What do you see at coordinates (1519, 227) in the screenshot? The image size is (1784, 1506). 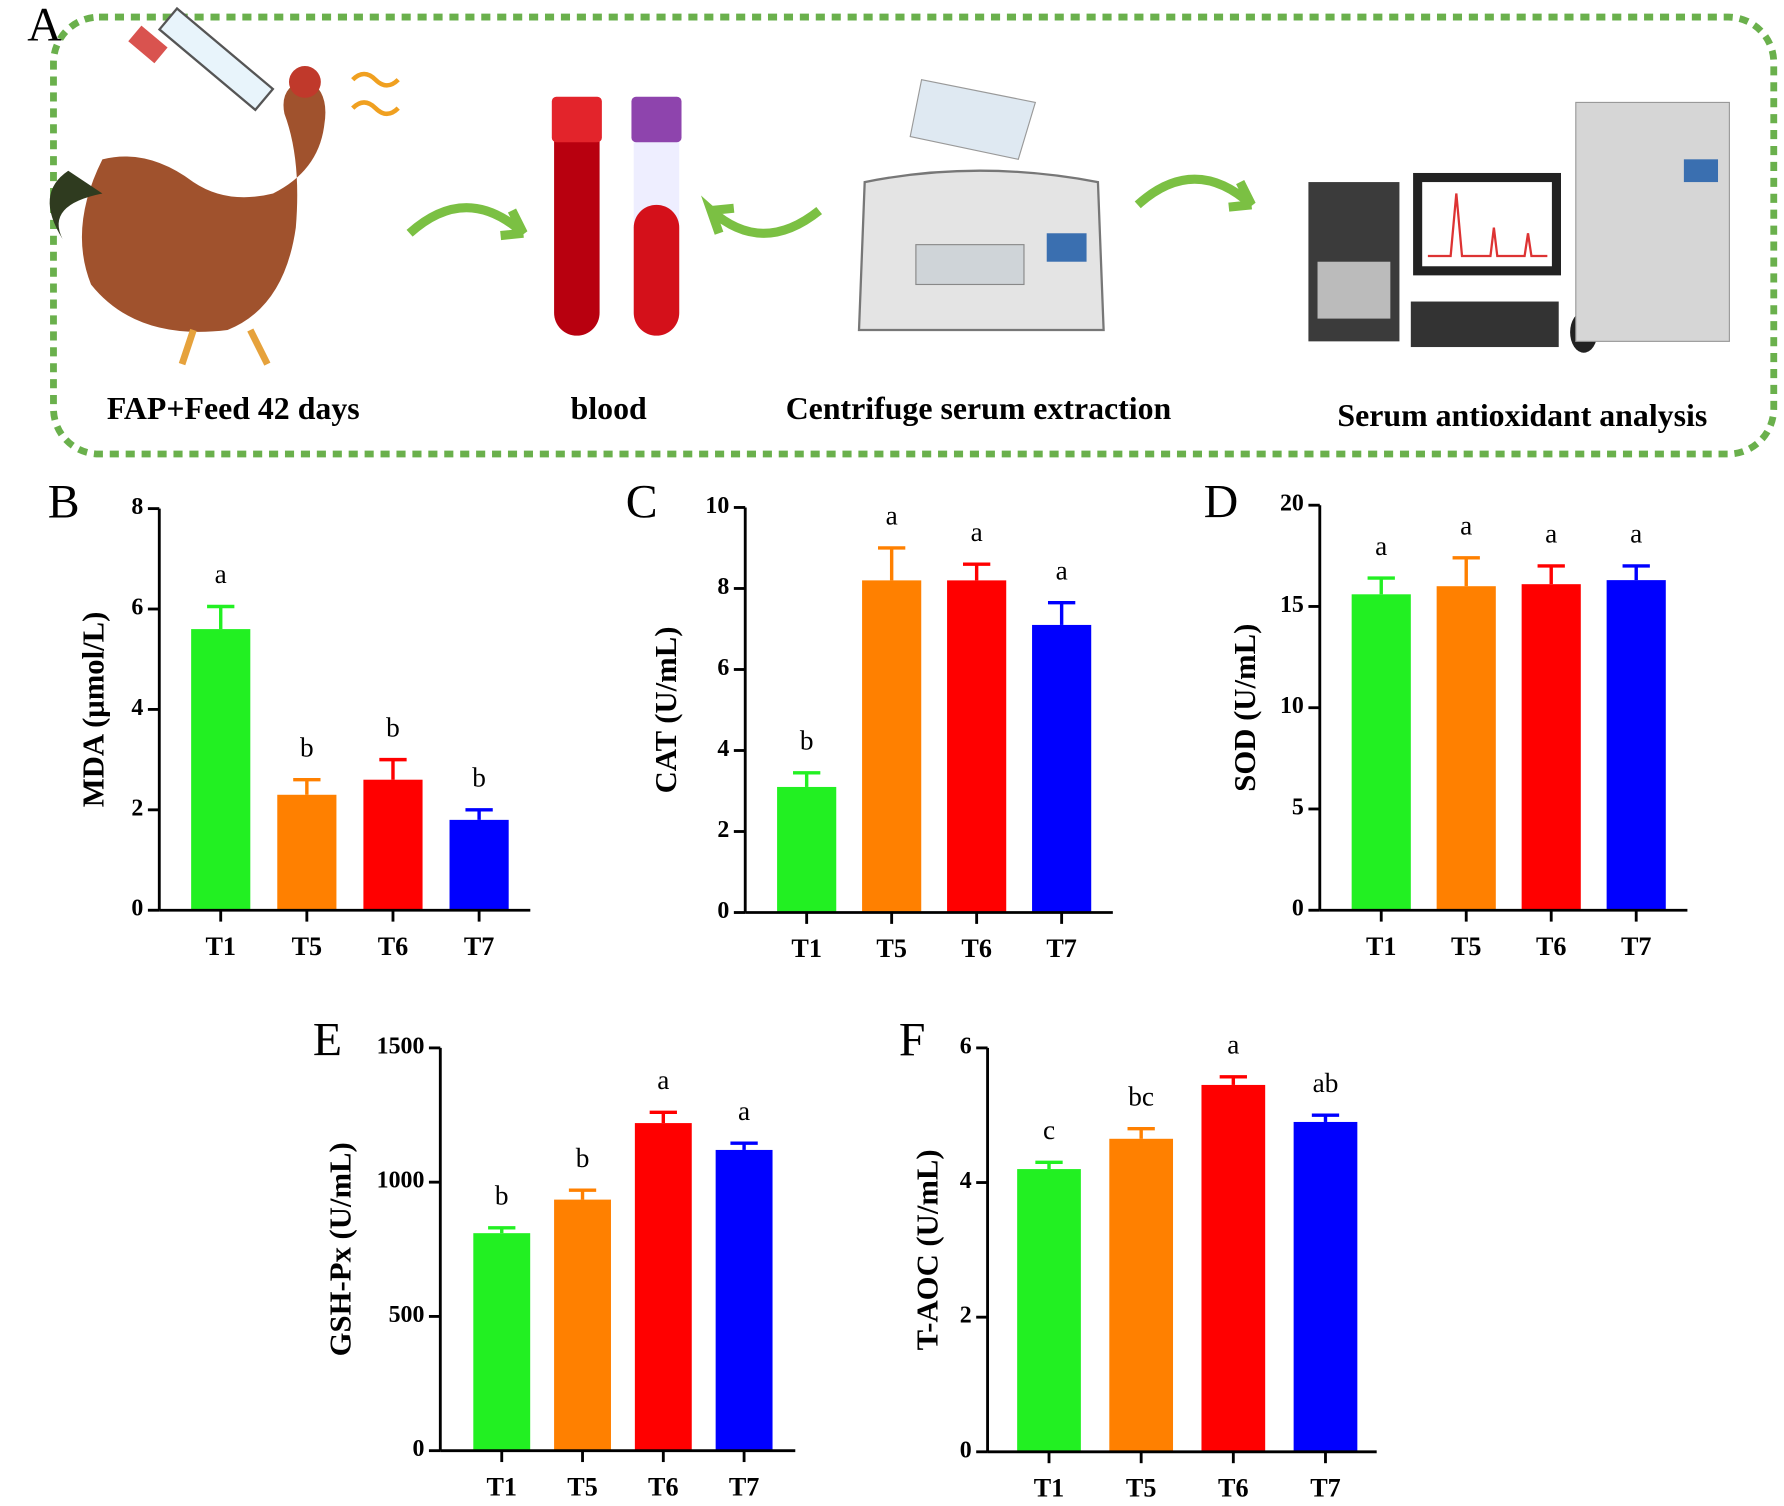 I see `analyzer-illustration` at bounding box center [1519, 227].